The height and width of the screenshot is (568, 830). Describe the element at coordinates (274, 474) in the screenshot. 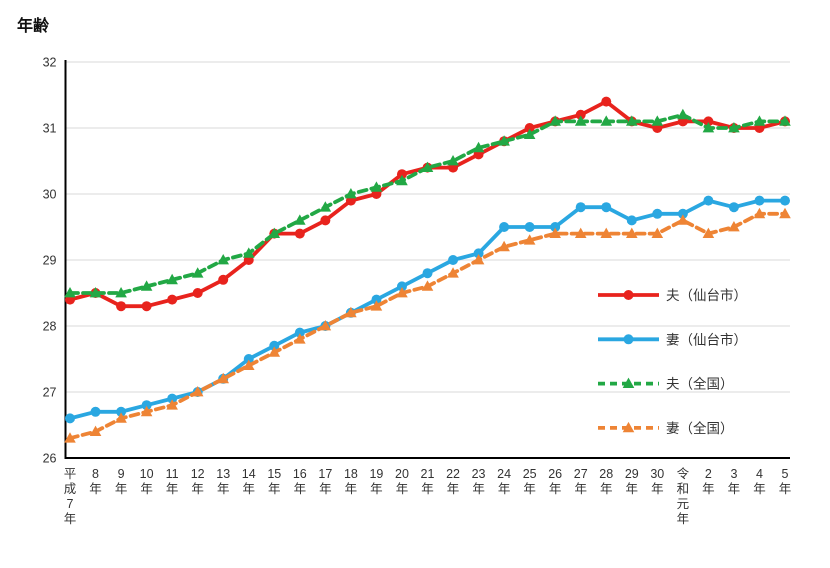

I see `x-tick-label: 15` at that location.